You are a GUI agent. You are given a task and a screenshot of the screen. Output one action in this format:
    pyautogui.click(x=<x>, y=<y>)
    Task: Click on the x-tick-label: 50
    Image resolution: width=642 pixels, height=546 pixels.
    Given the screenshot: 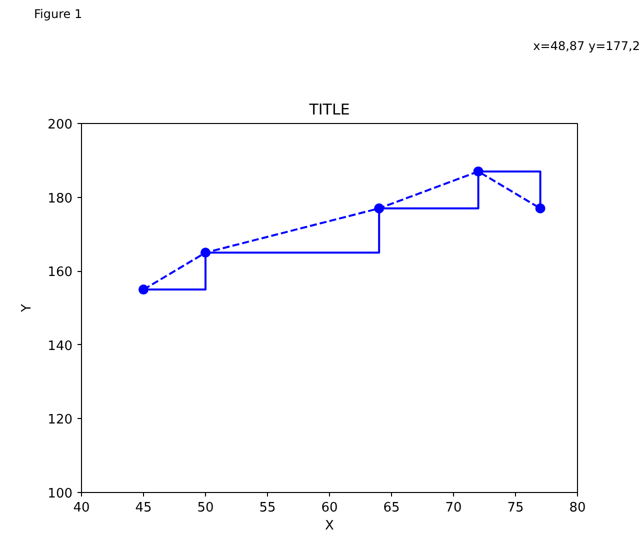 What is the action you would take?
    pyautogui.click(x=205, y=508)
    